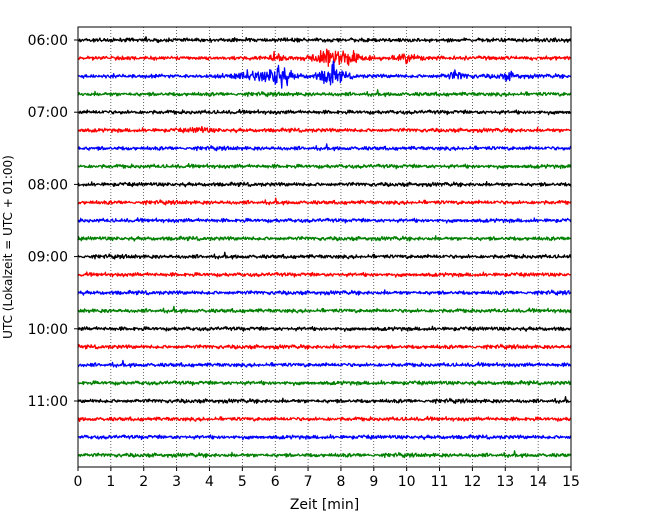  What do you see at coordinates (48, 113) in the screenshot?
I see `y-tick-label: 07:00` at bounding box center [48, 113].